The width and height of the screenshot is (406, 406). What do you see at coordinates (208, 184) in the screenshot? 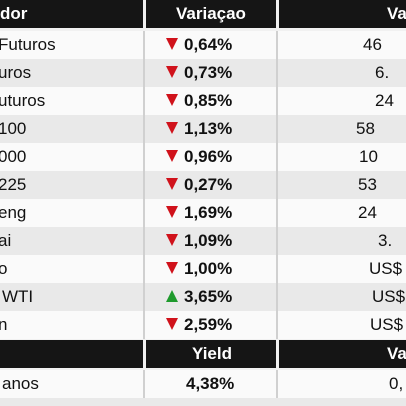
I see `row-change-value: 0,27%` at bounding box center [208, 184].